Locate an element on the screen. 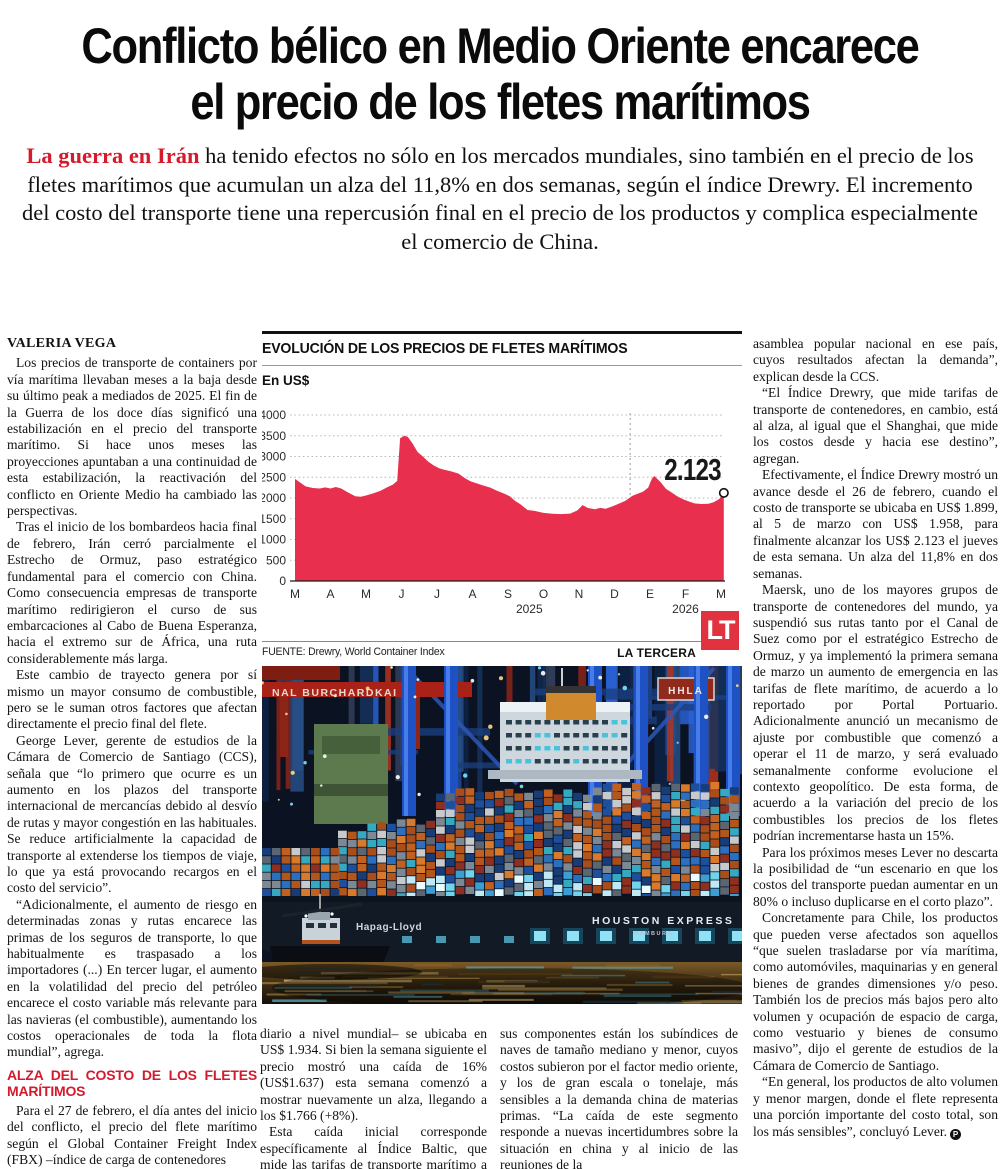 The width and height of the screenshot is (1000, 1169). svg-text: 3500 is located at coordinates (274, 436).